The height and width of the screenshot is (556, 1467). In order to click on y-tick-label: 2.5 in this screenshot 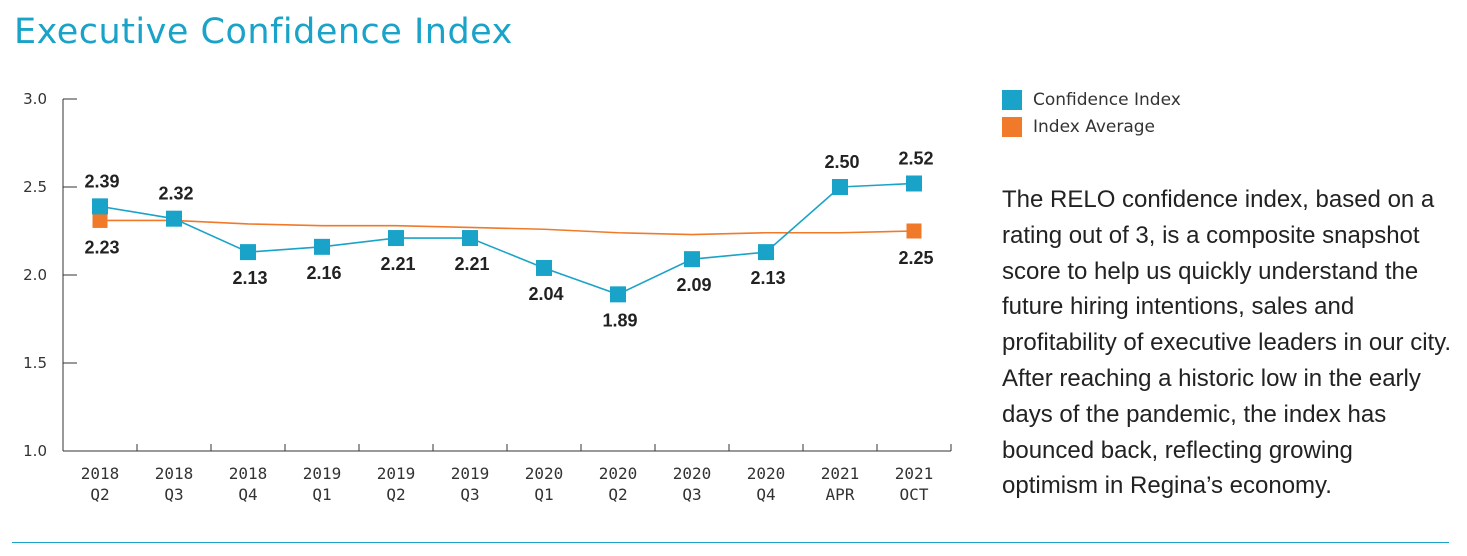, I will do `click(35, 187)`.